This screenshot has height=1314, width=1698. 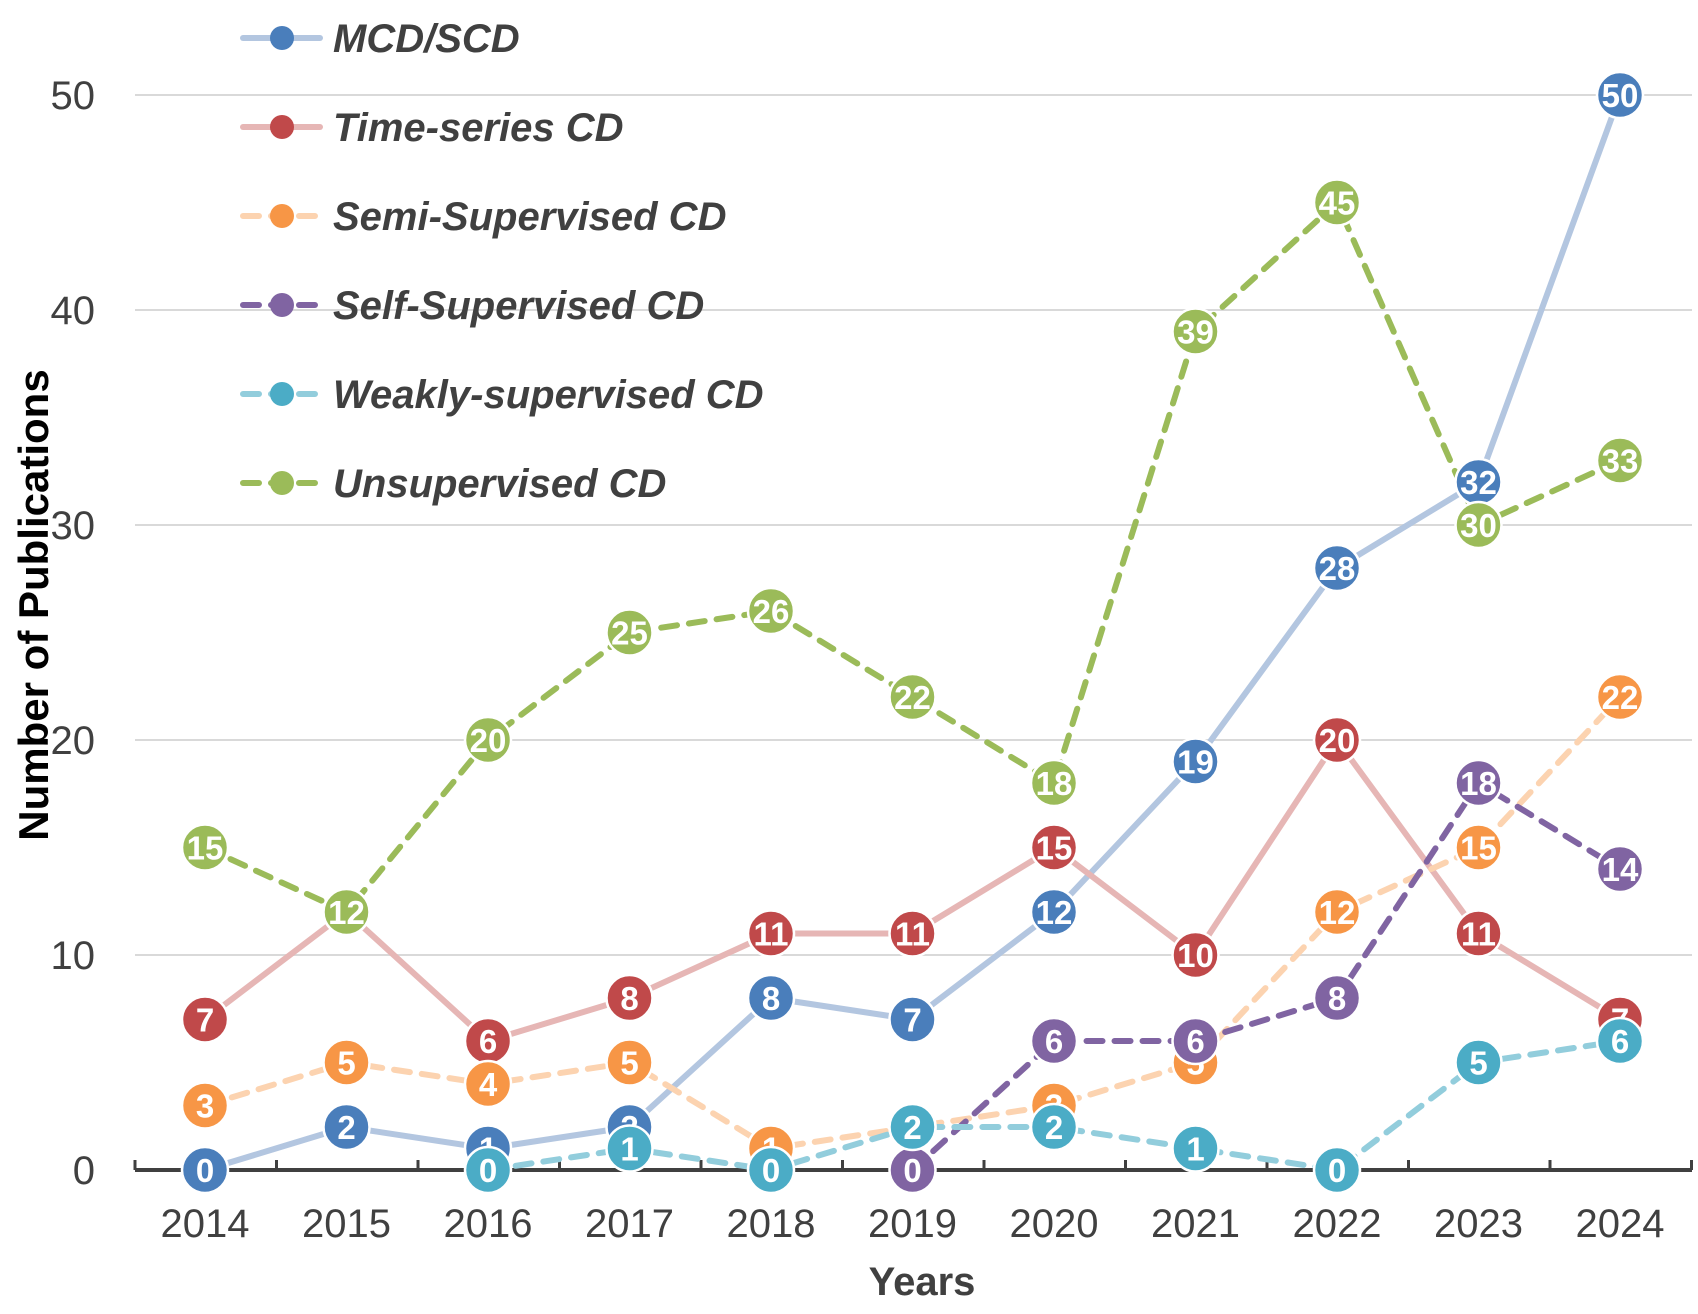 I want to click on data-label-time-series-cd: 7, so click(x=205, y=1020).